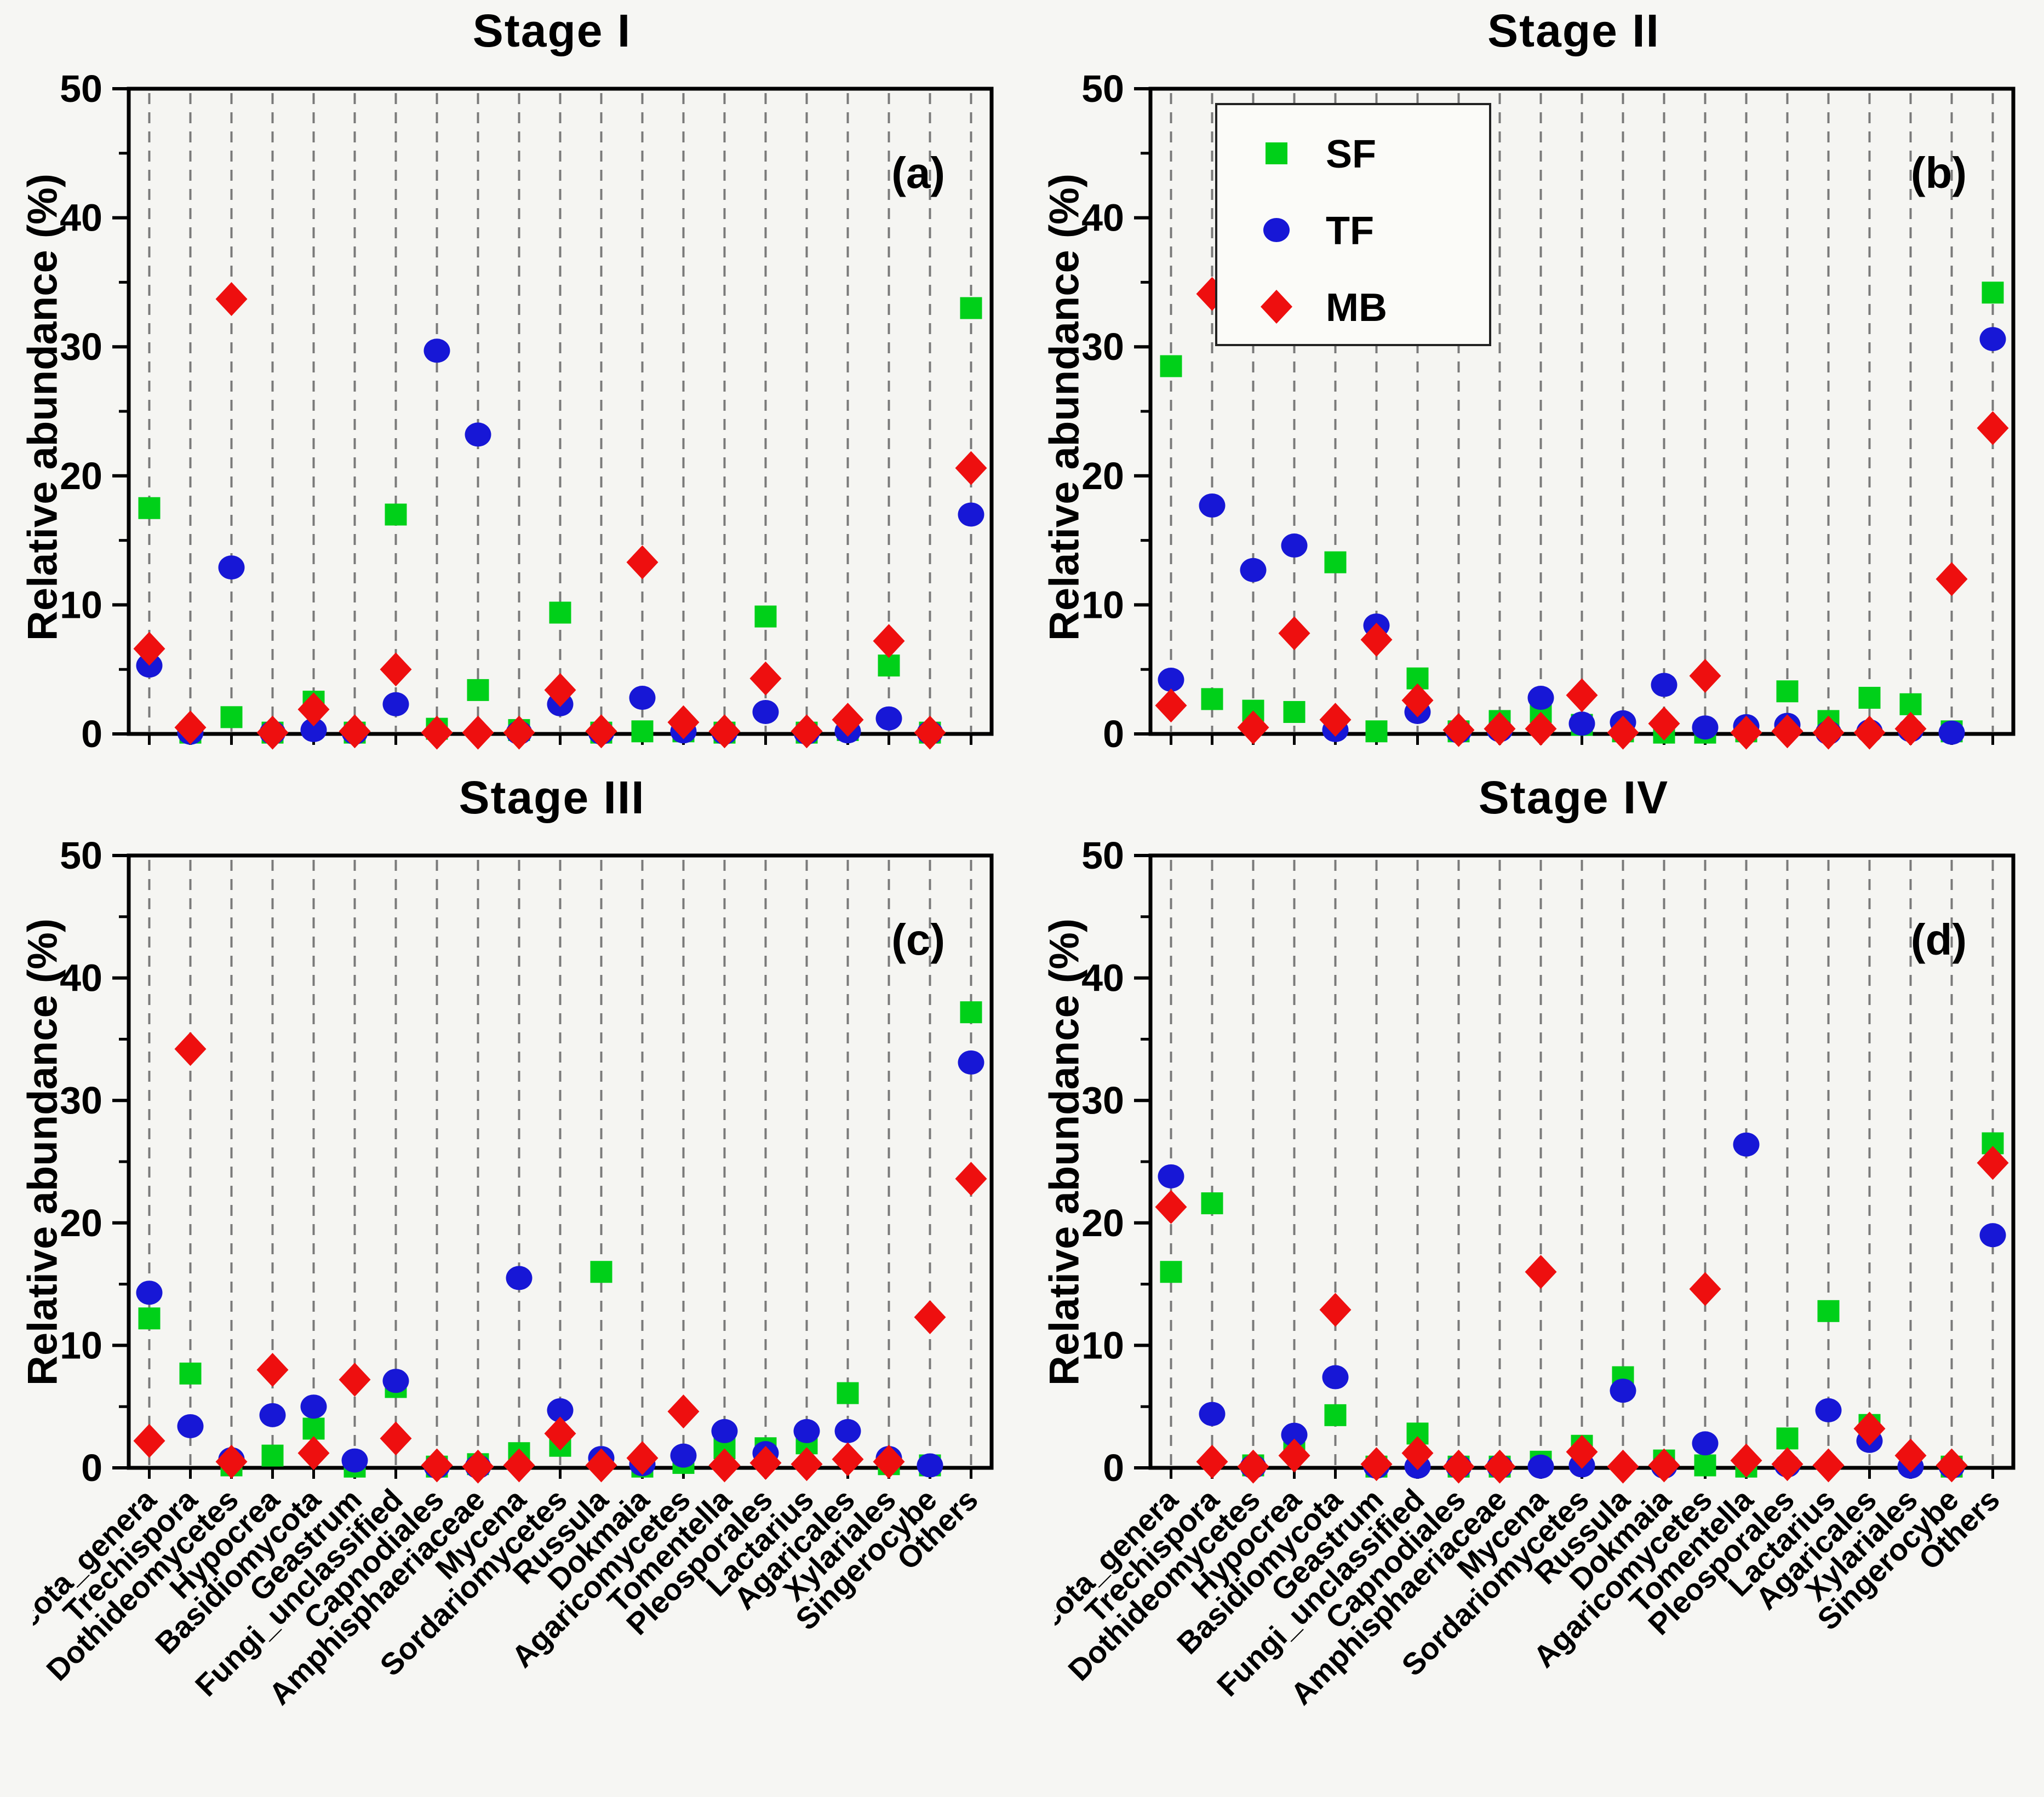 This screenshot has height=1797, width=2044. I want to click on circle-legend-icon, so click(1277, 230).